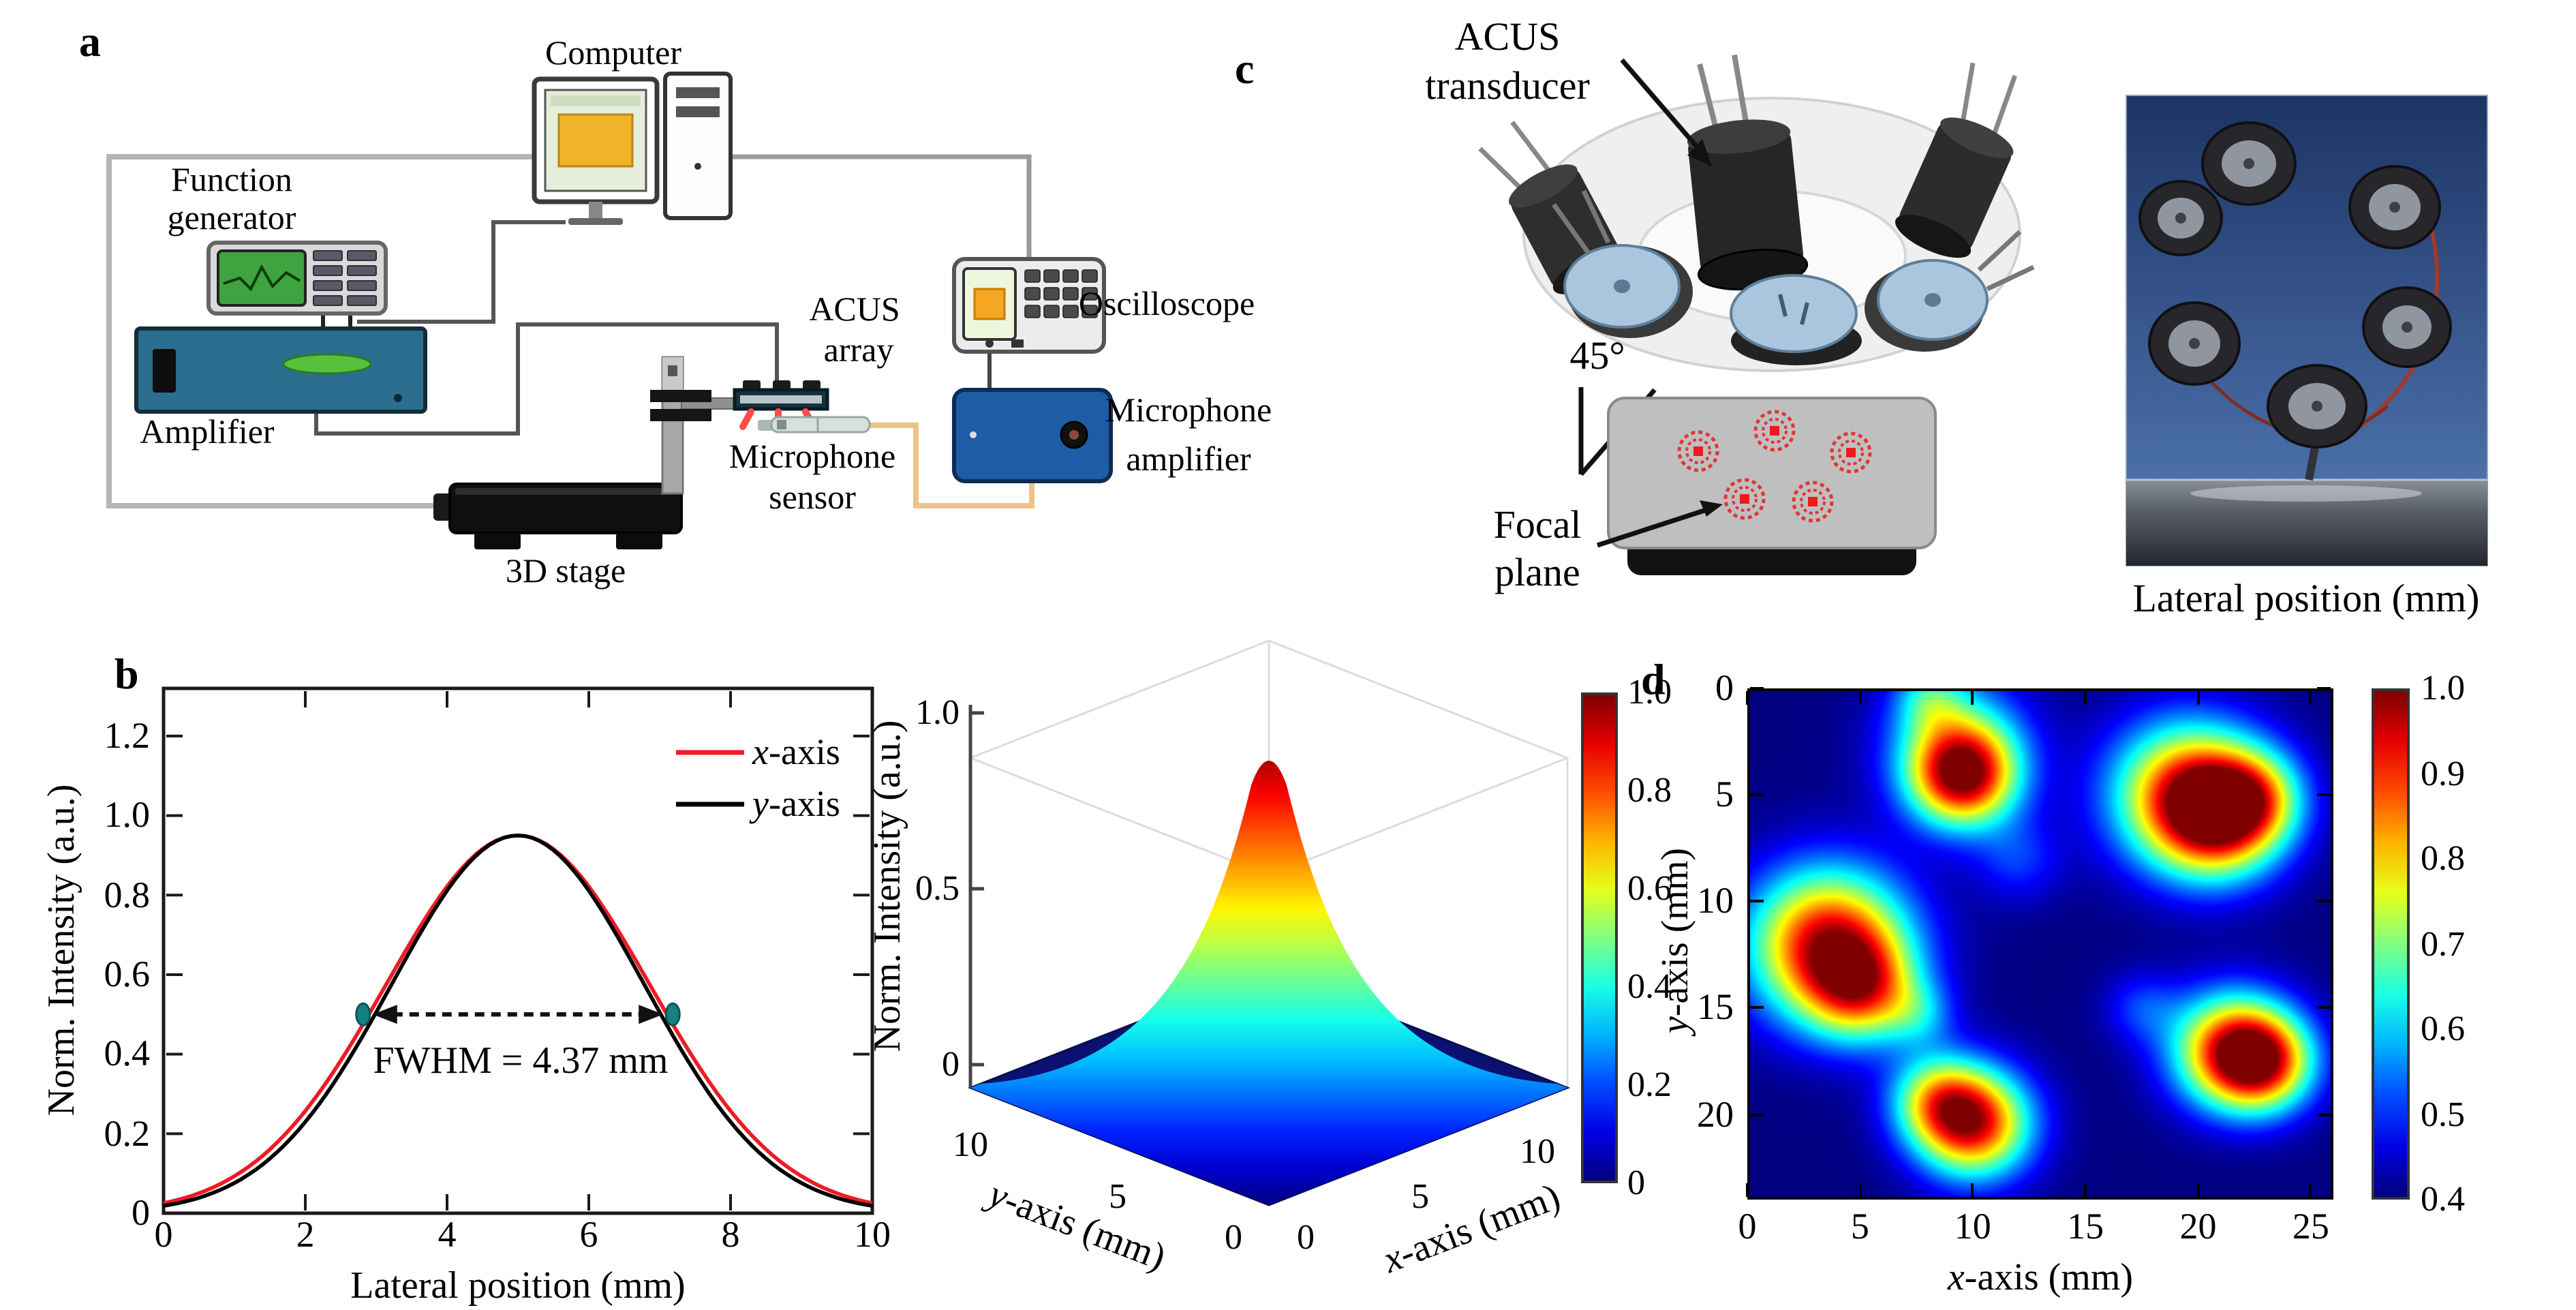 This screenshot has height=1310, width=2576. I want to click on stage-3d-label: 3D stage, so click(565, 571).